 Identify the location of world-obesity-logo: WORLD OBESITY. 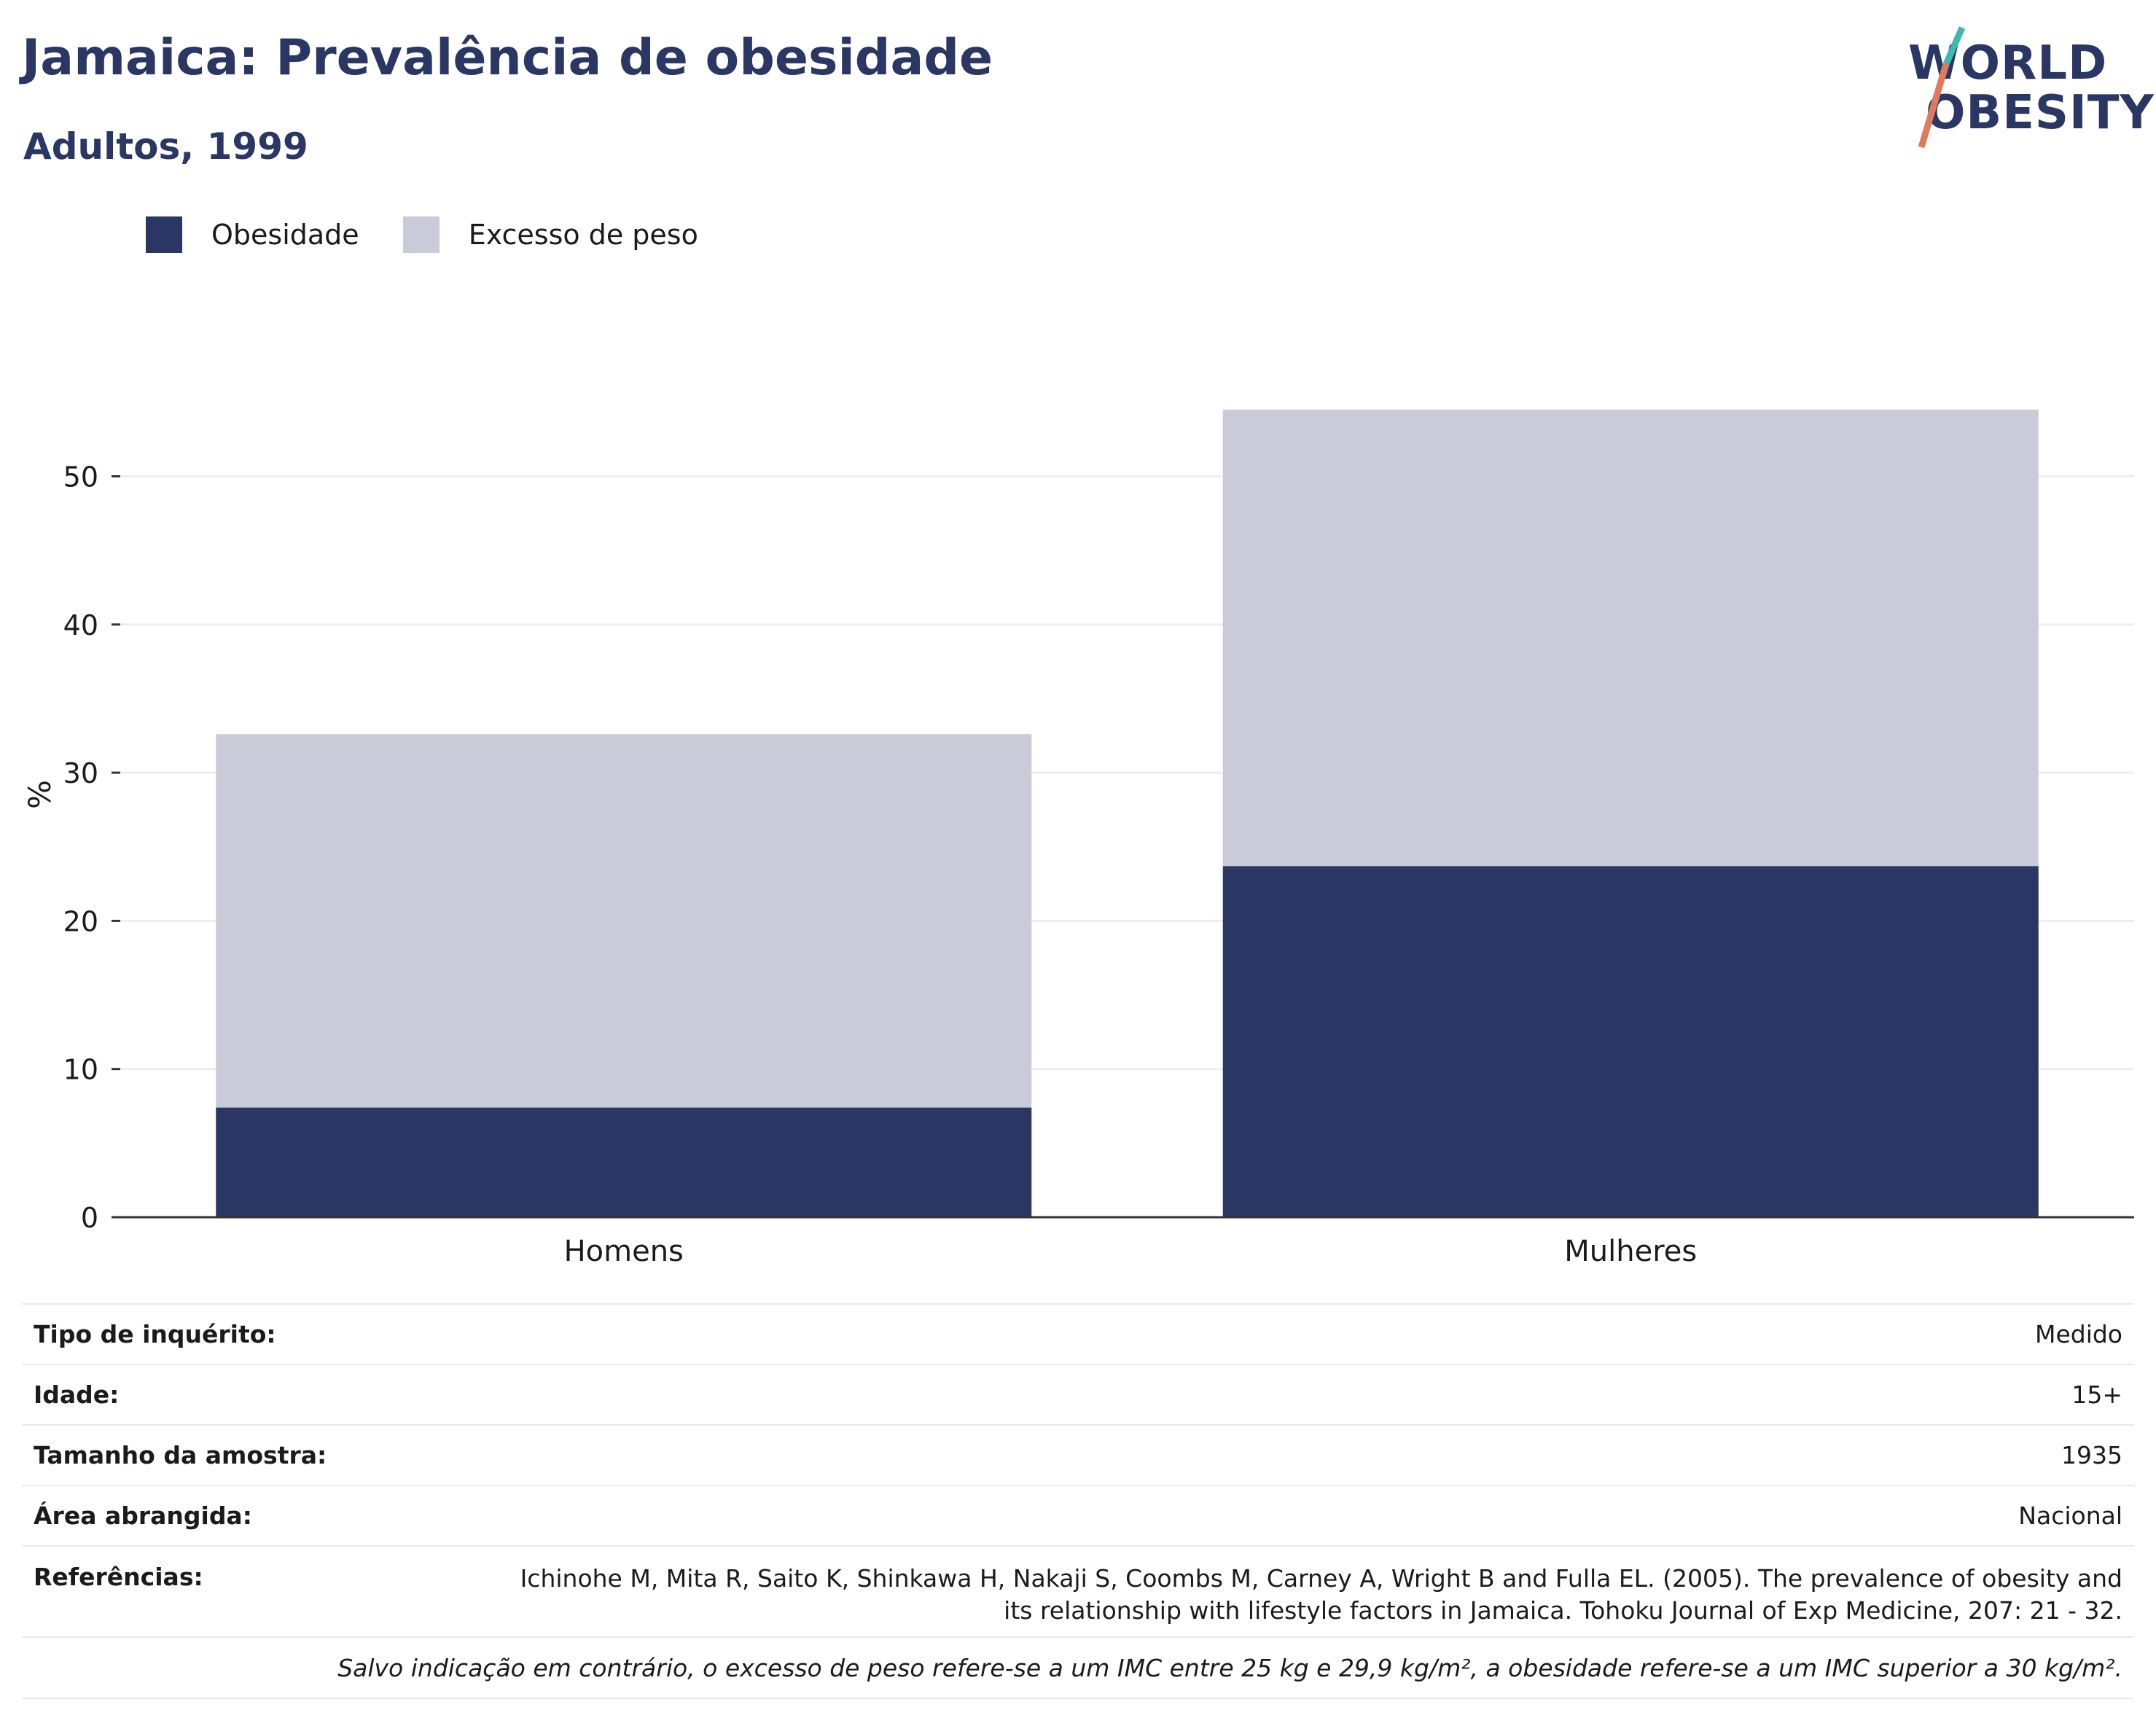
(2025, 88).